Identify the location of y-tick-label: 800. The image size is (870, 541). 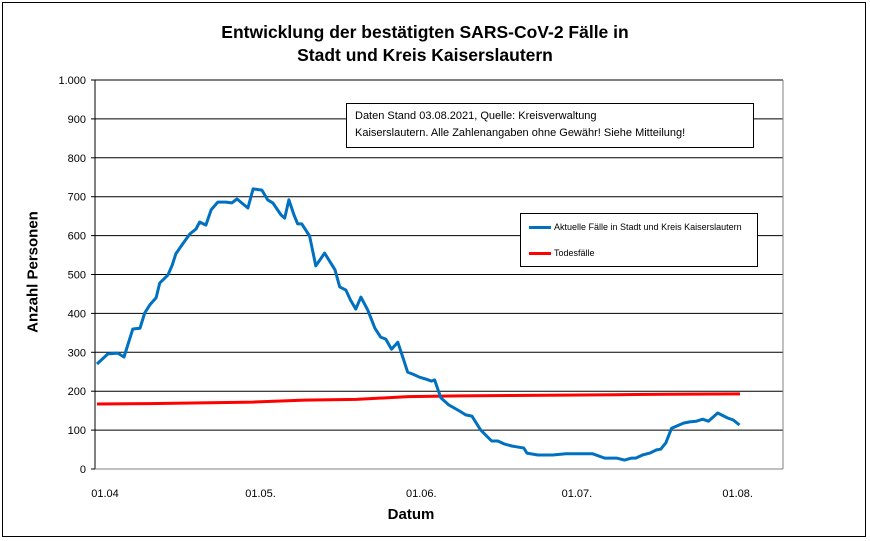
(77, 159).